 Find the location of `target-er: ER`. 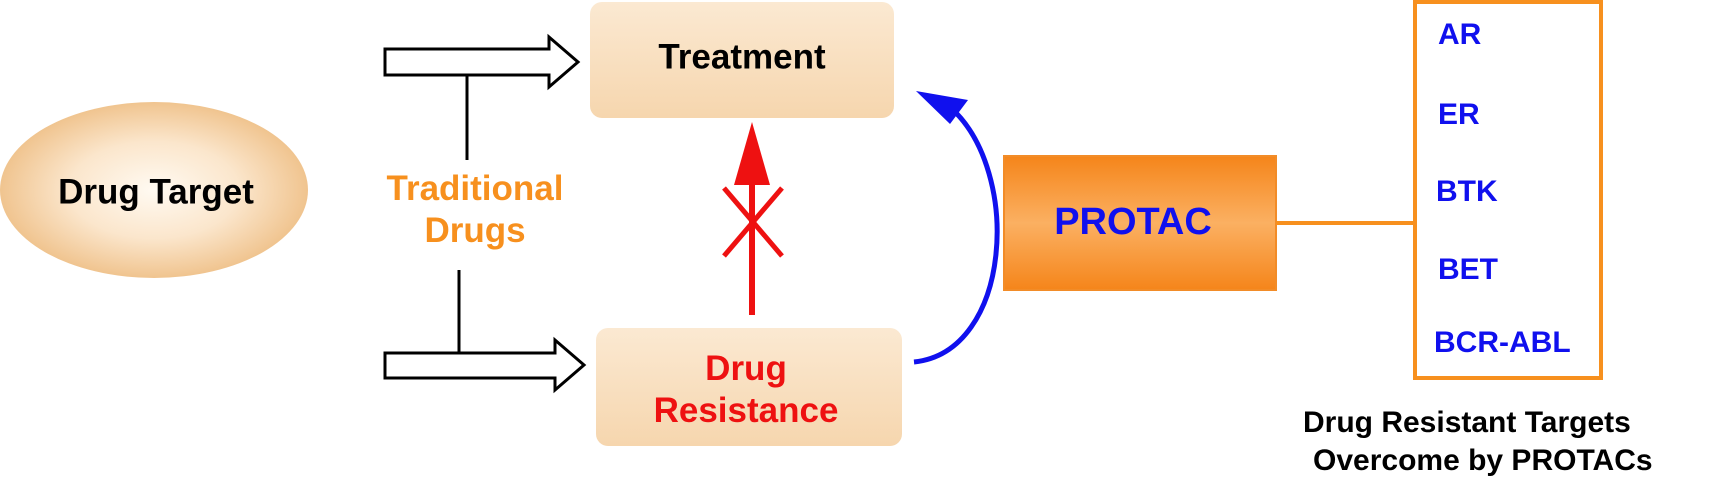

target-er: ER is located at coordinates (1459, 114).